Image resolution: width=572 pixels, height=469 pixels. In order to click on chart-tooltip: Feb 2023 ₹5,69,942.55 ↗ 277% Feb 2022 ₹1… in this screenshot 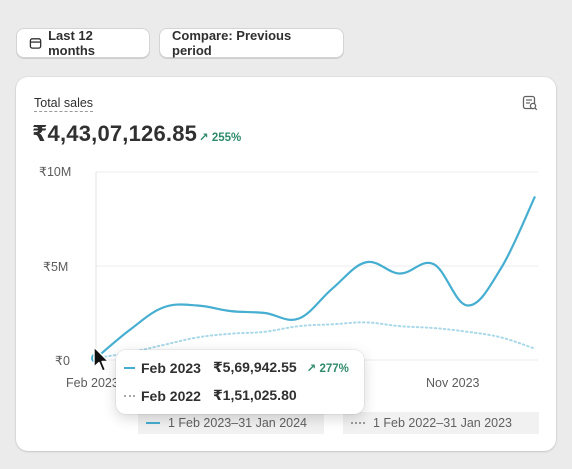, I will do `click(240, 382)`.